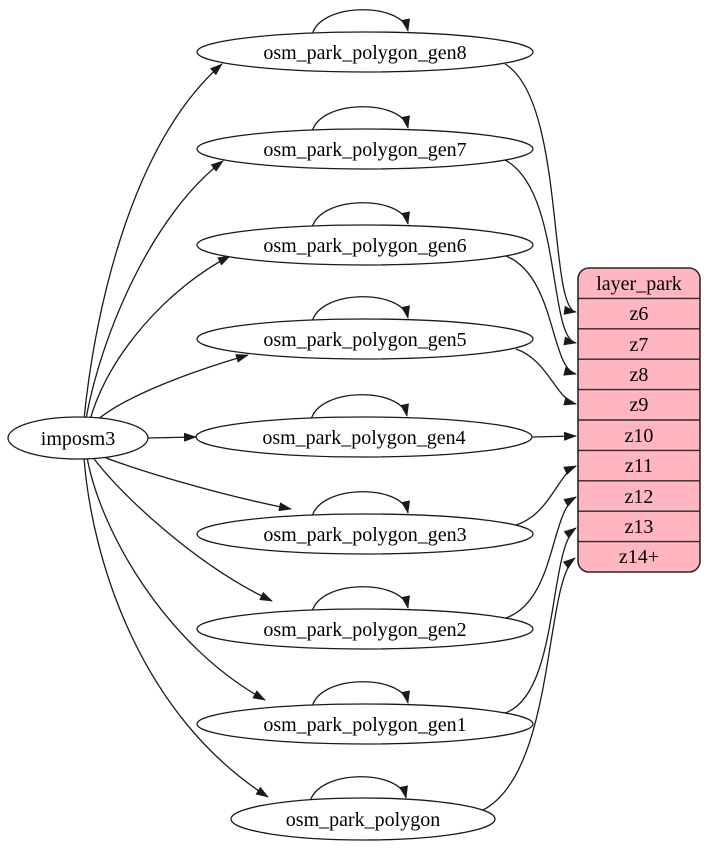 The image size is (707, 851). I want to click on edge-imposm3-polygon, so click(176, 627).